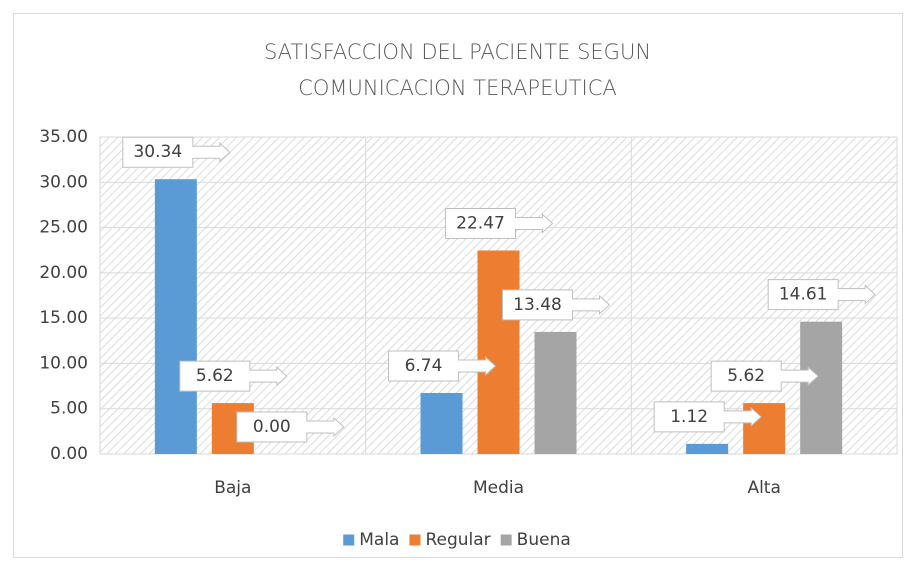 Image resolution: width=915 pixels, height=569 pixels. What do you see at coordinates (480, 223) in the screenshot?
I see `data-label: 22.47` at bounding box center [480, 223].